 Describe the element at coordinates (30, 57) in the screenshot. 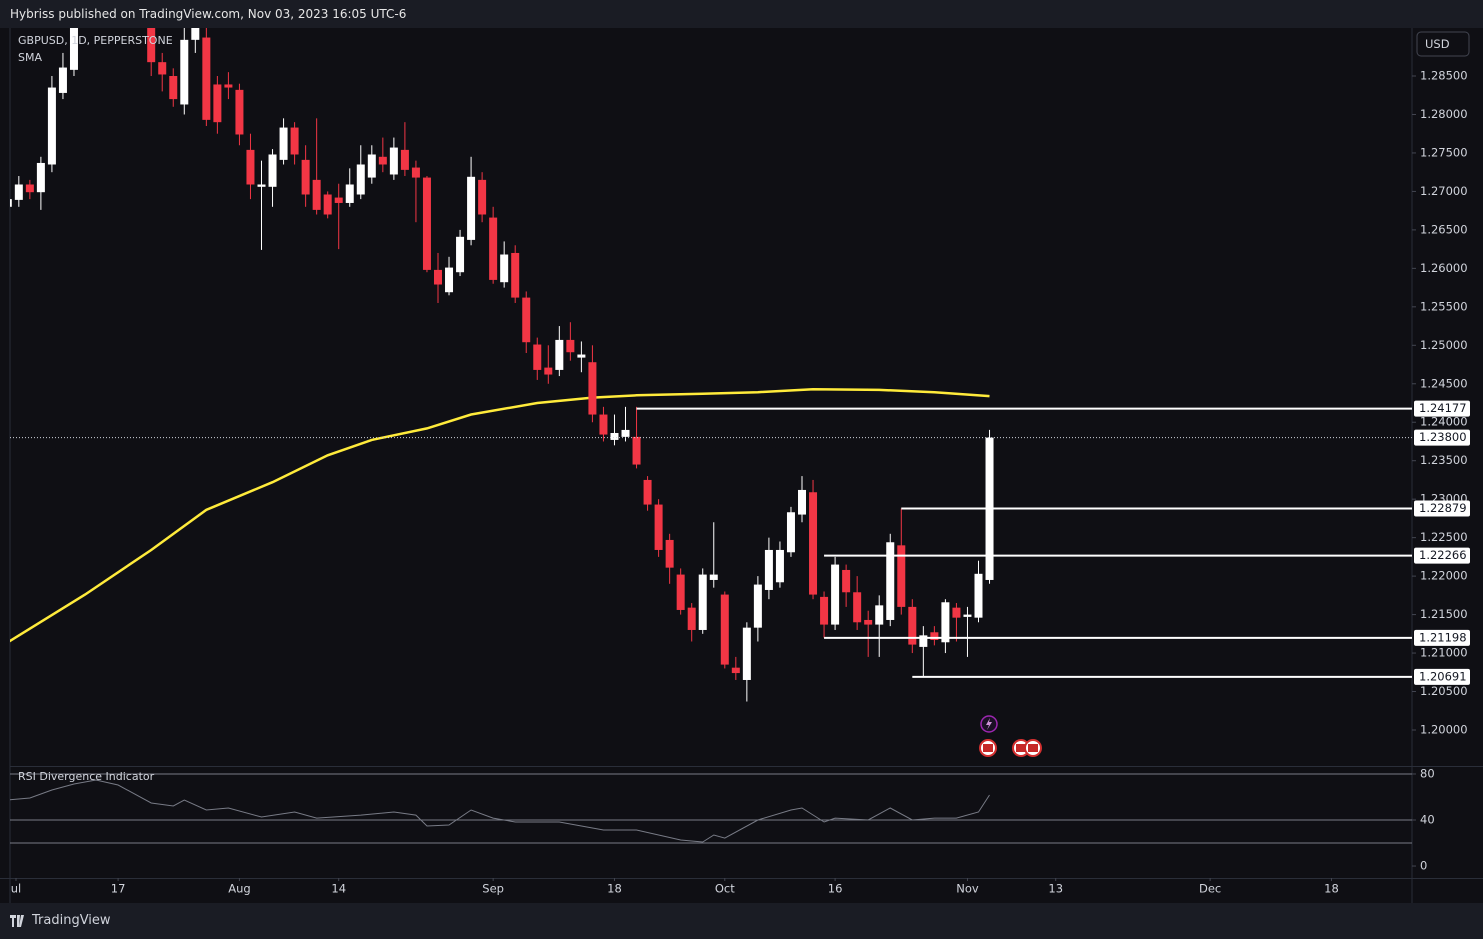

I see `indicator-label: SMA` at that location.